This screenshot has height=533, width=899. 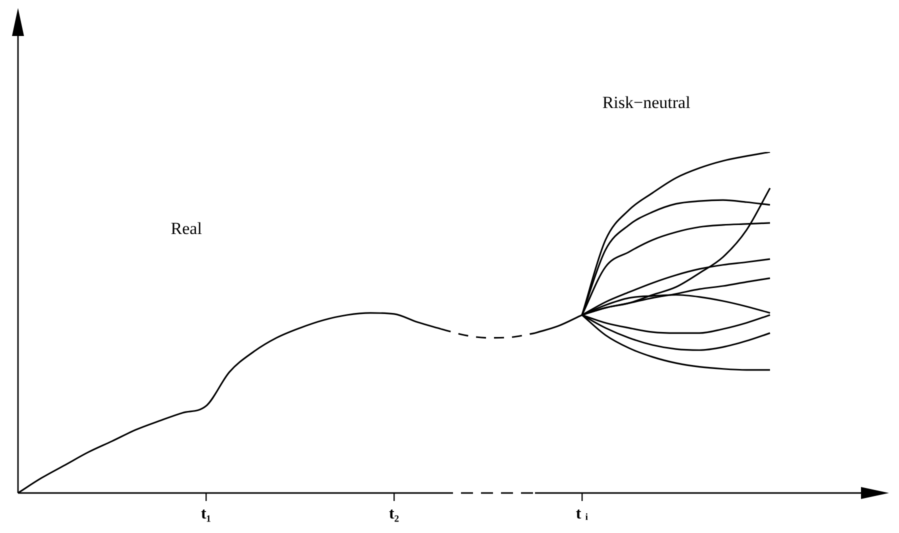 What do you see at coordinates (206, 514) in the screenshot?
I see `x-tick-label: t₁` at bounding box center [206, 514].